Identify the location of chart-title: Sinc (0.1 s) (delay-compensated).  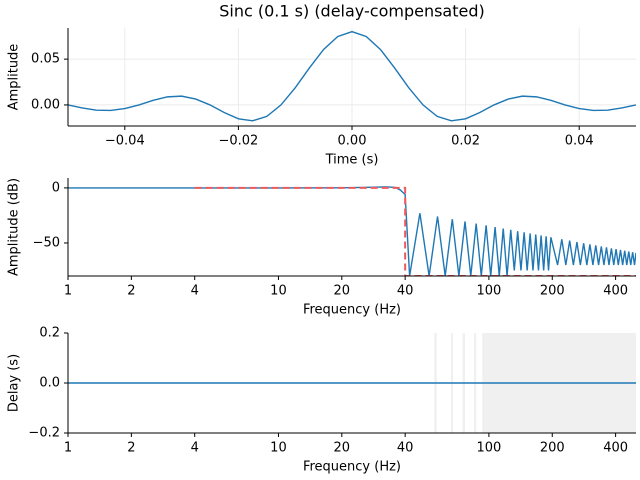
(351, 11).